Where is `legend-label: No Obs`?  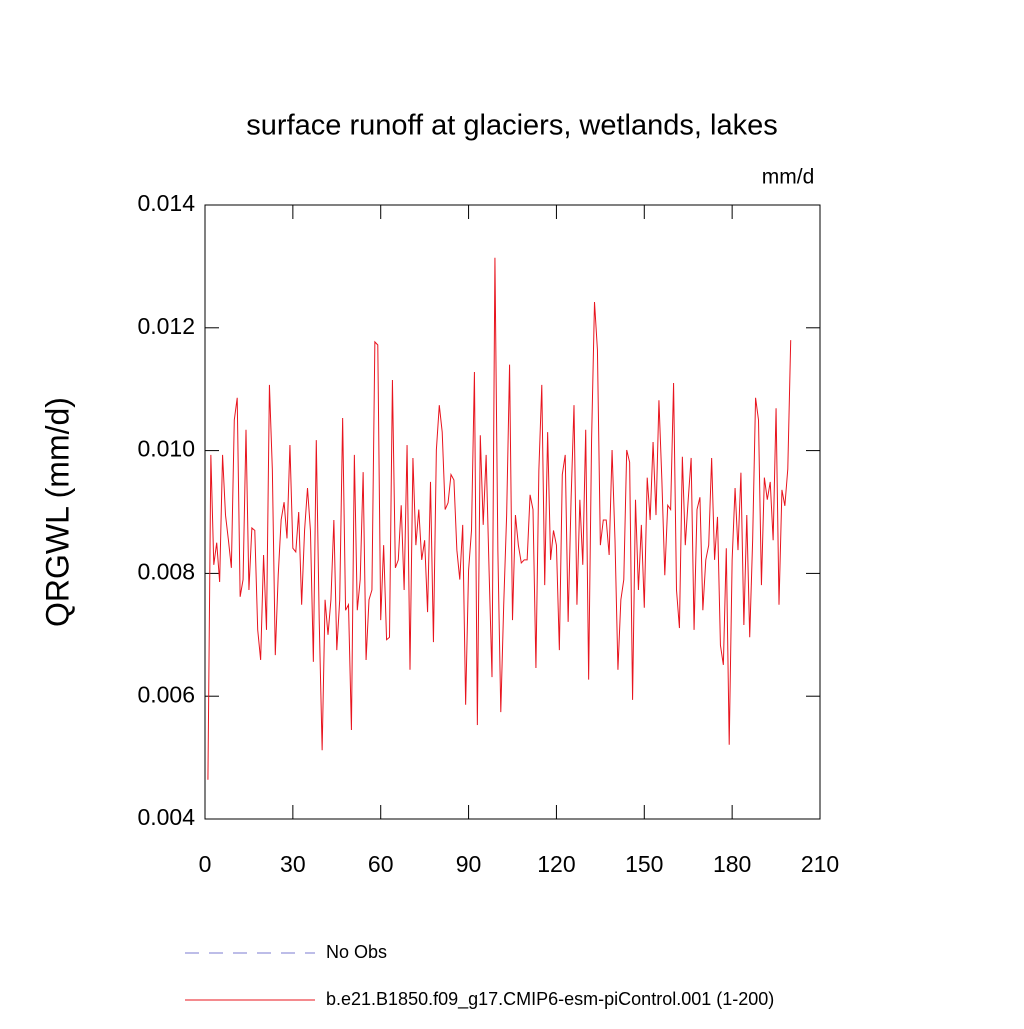 legend-label: No Obs is located at coordinates (356, 952).